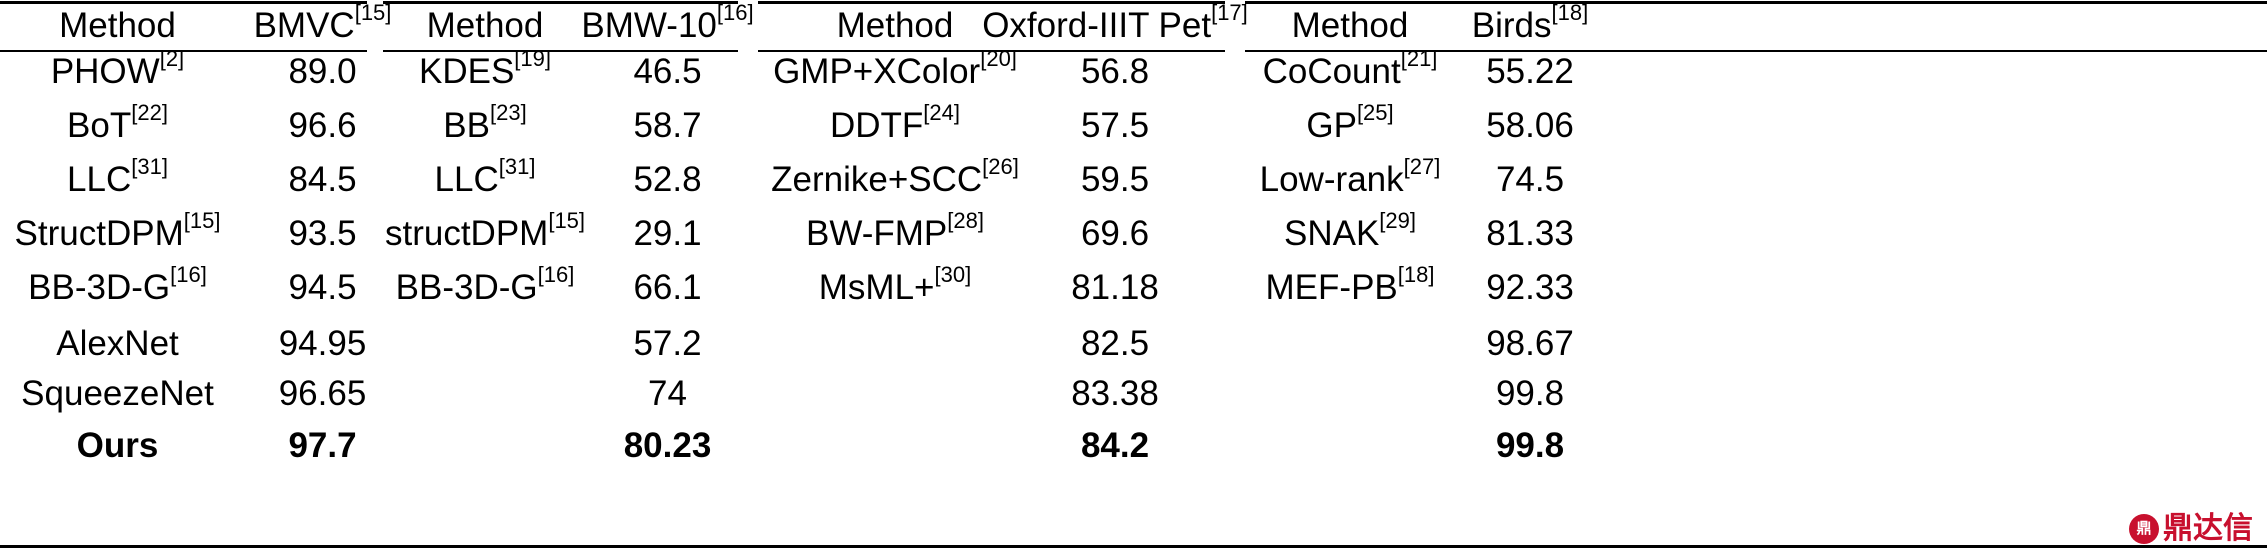  I want to click on value-cell-text: 94.5, so click(322, 287).